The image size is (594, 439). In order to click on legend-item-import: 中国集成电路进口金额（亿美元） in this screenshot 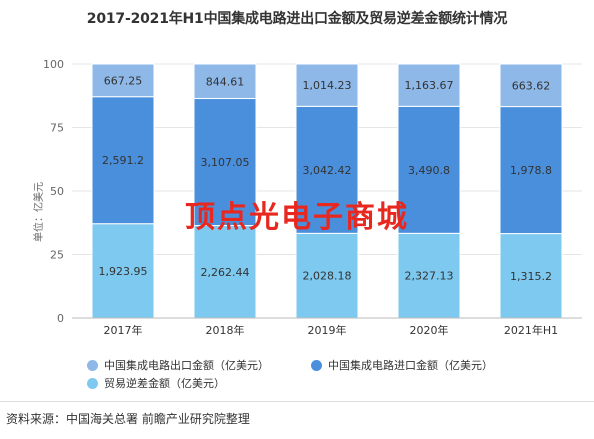, I will do `click(402, 365)`.